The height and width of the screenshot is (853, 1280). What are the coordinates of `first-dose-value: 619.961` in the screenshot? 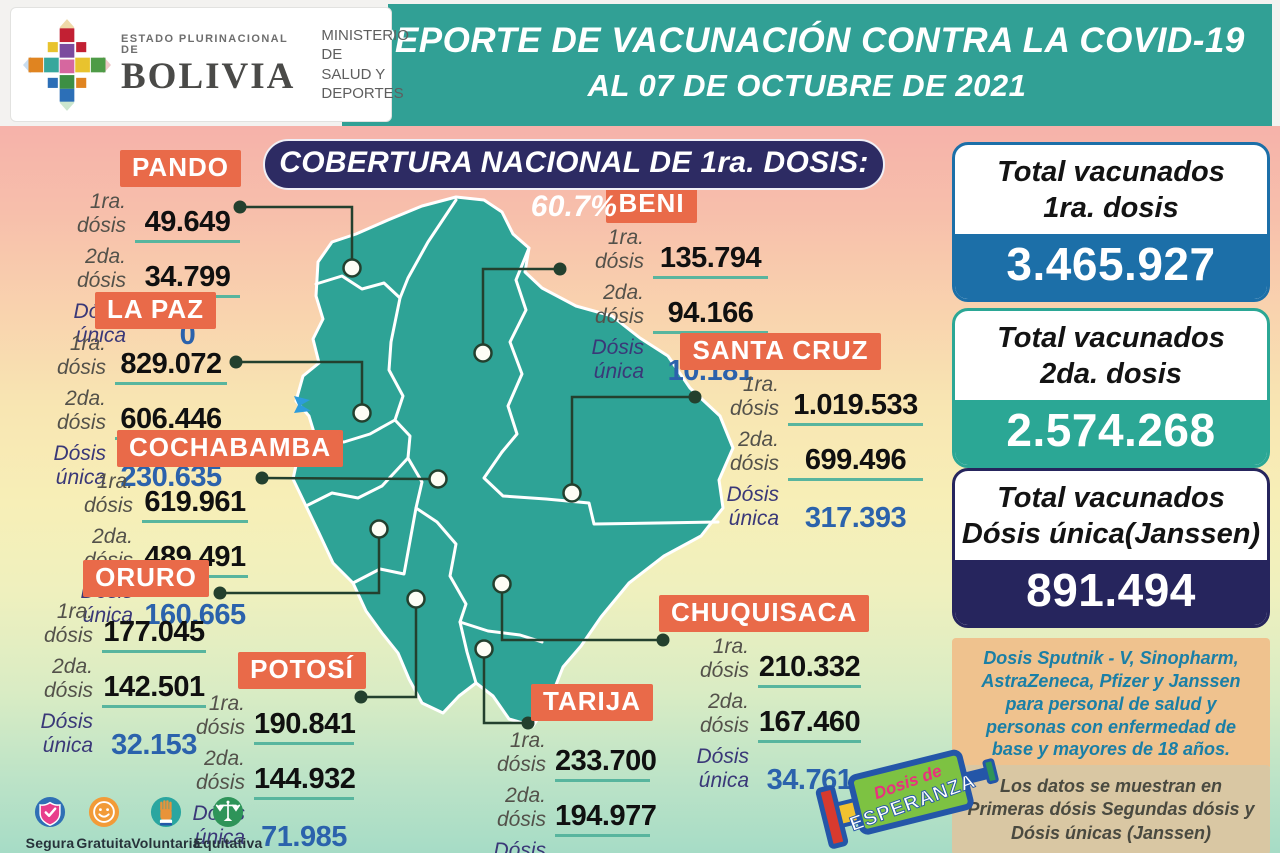 It's located at (195, 505).